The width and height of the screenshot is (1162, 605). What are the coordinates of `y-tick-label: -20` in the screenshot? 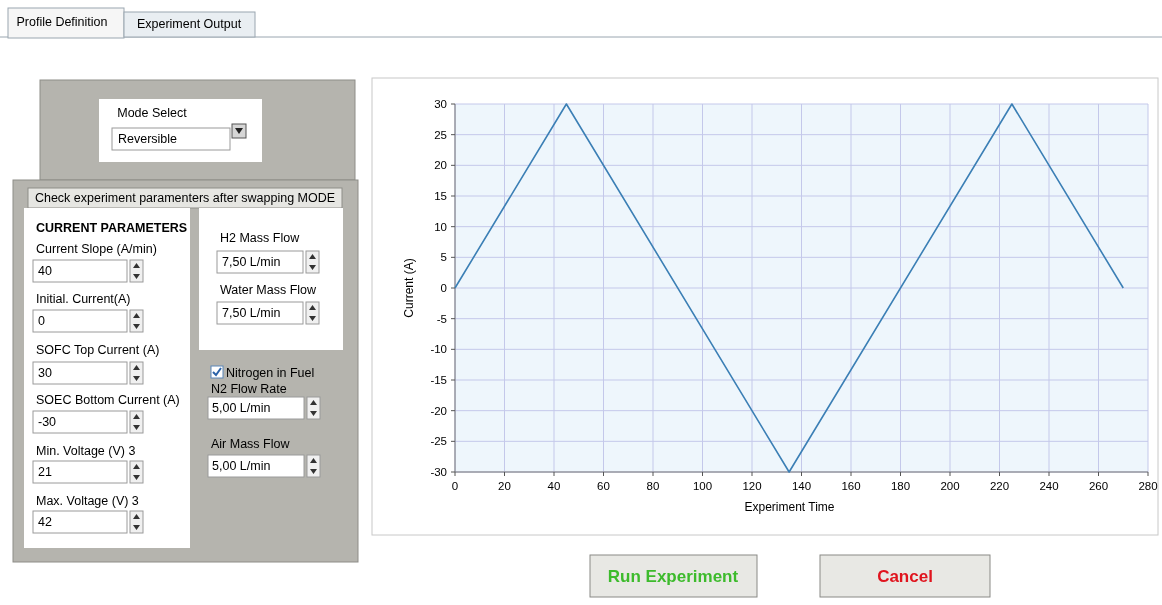 It's located at (438, 410).